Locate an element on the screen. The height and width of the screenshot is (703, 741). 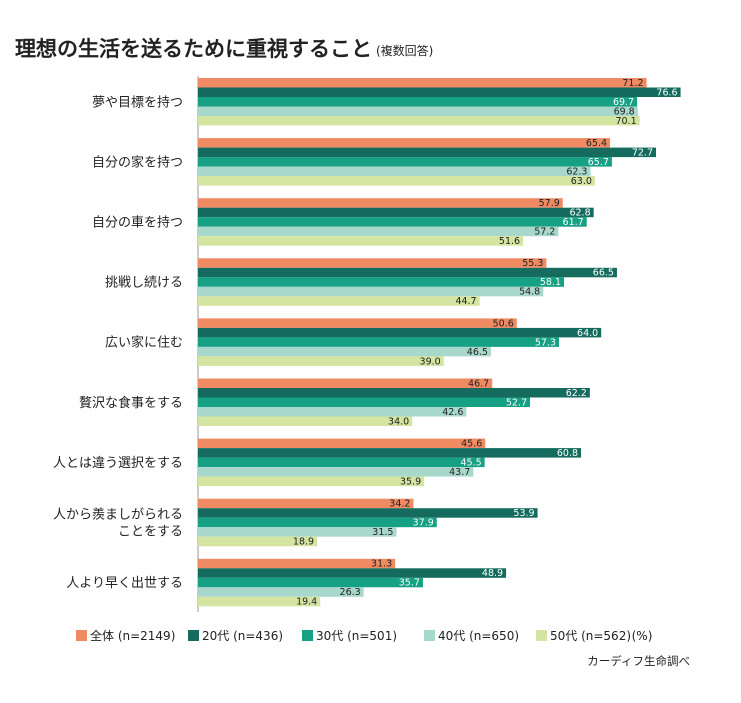
unit-label: (%) is located at coordinates (642, 636).